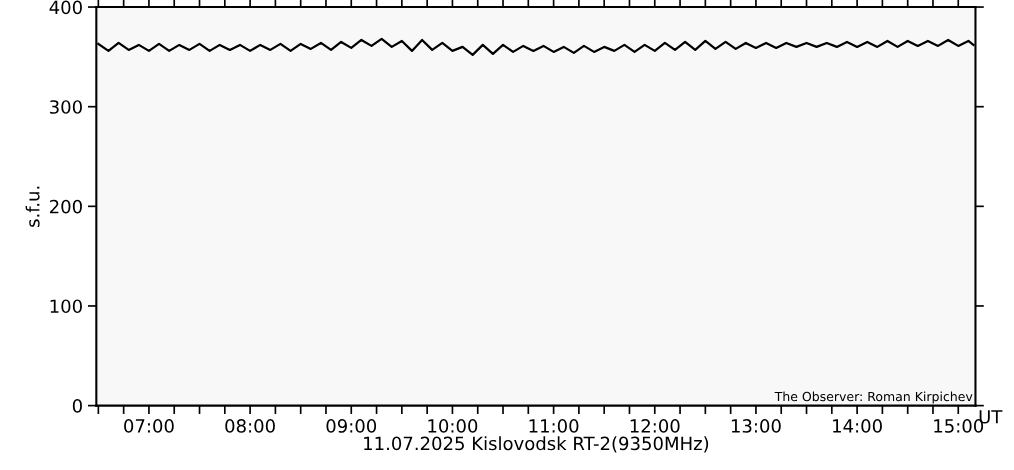 This screenshot has height=470, width=1014. Describe the element at coordinates (65, 7) in the screenshot. I see `y-tick-label: 400` at that location.